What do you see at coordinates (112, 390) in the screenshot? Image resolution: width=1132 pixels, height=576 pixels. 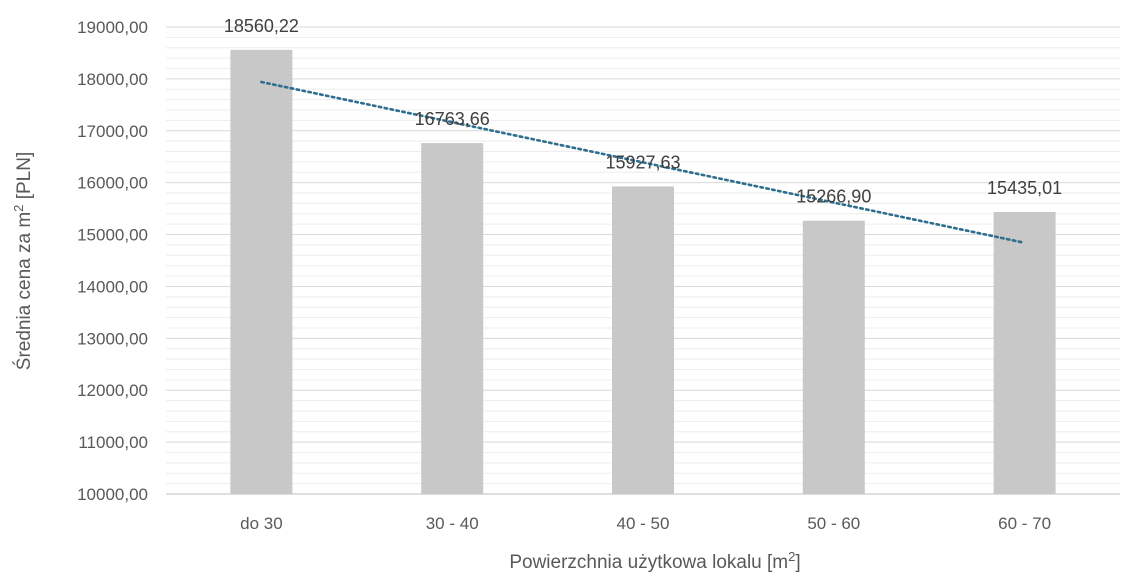 I see `y-tick-label: 12000,00` at bounding box center [112, 390].